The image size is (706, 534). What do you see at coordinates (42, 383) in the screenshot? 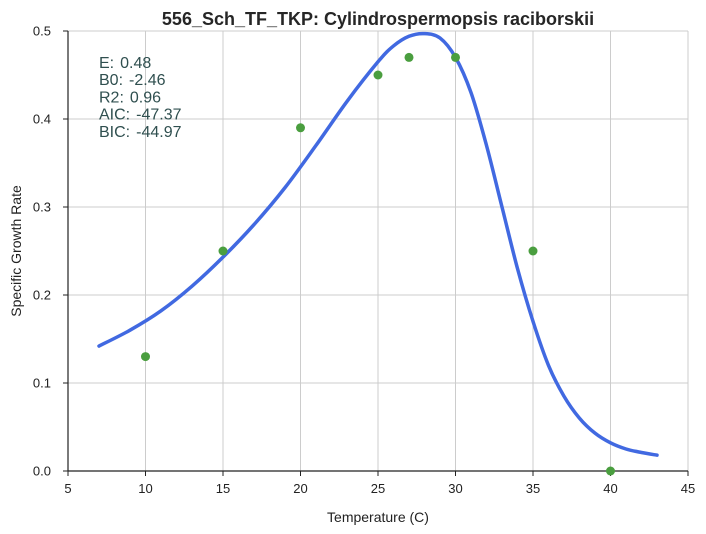
I see `y-tick-label: 0.1` at bounding box center [42, 383].